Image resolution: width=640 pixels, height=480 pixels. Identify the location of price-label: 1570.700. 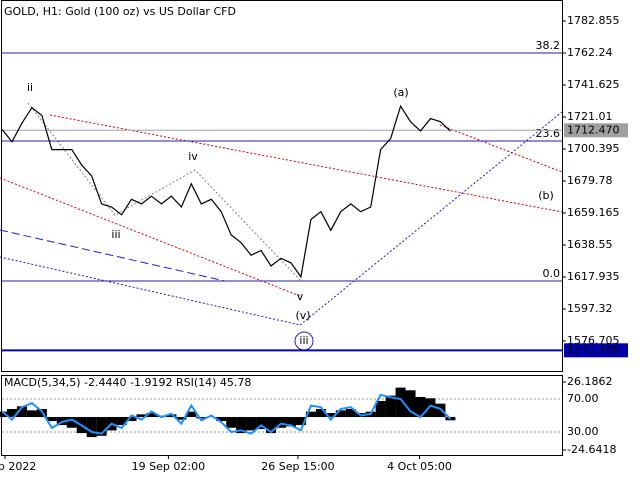
(593, 349).